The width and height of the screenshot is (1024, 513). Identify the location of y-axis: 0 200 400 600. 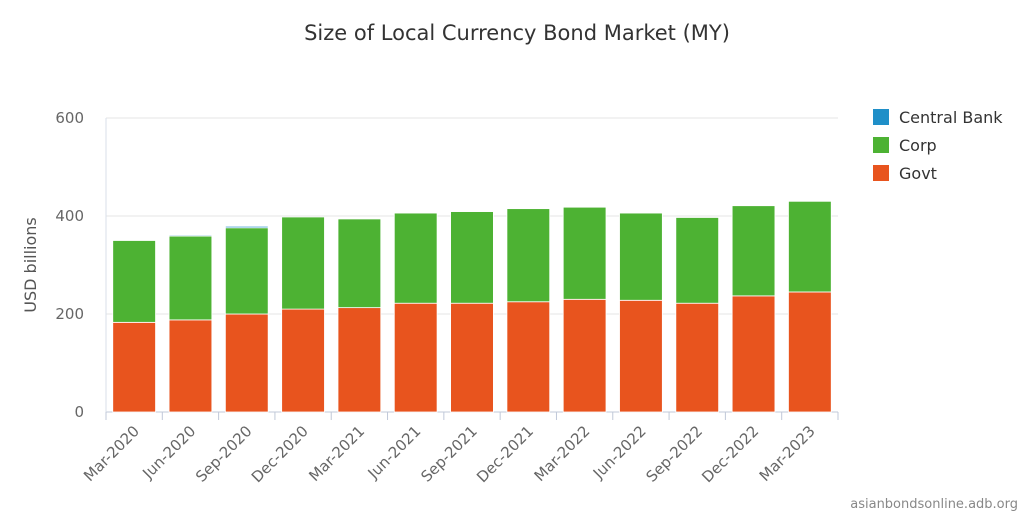
(81, 265).